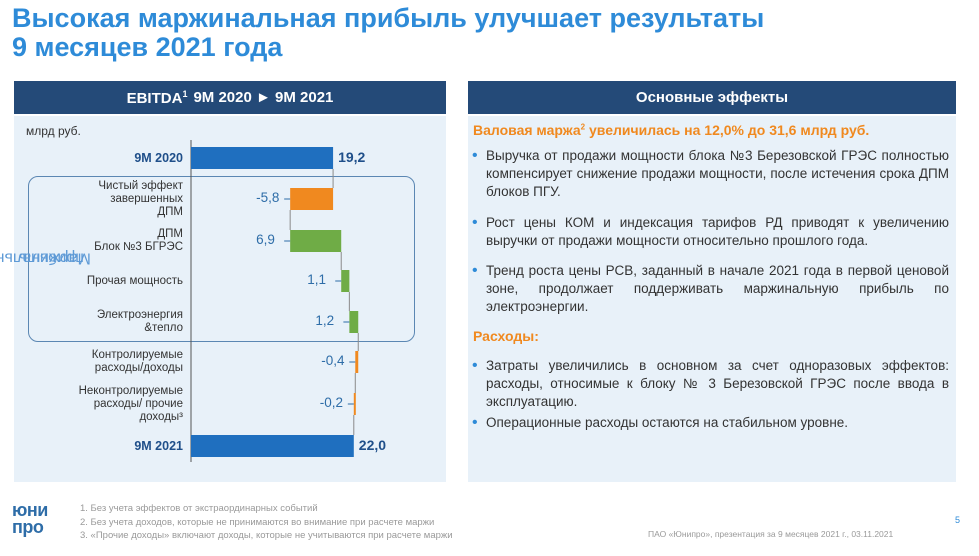 The height and width of the screenshot is (556, 979). Describe the element at coordinates (138, 403) in the screenshot. I see `chart-category-label-line: расходы/ прочие` at that location.